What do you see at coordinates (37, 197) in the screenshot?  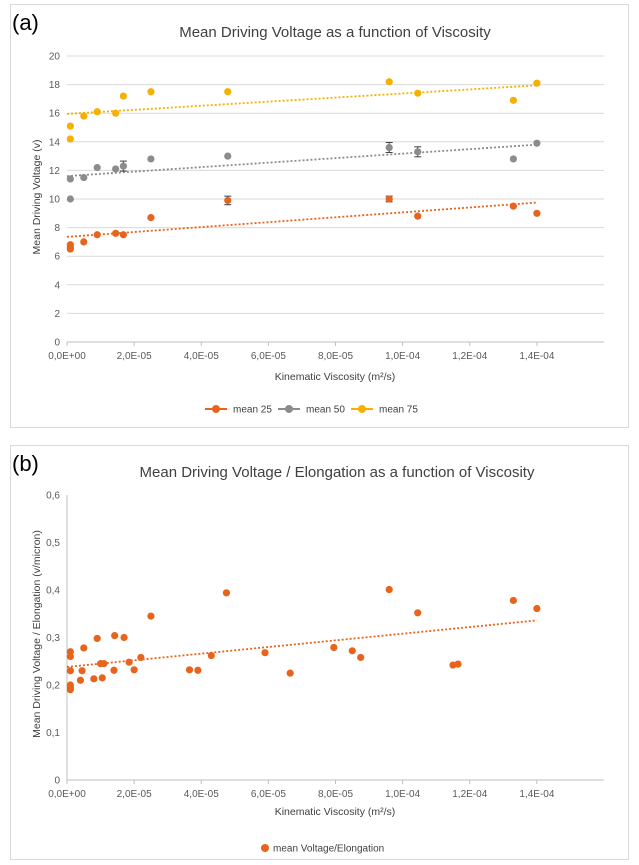 I see `chart-a-ylabel: Mean Driving Voltage (v)` at bounding box center [37, 197].